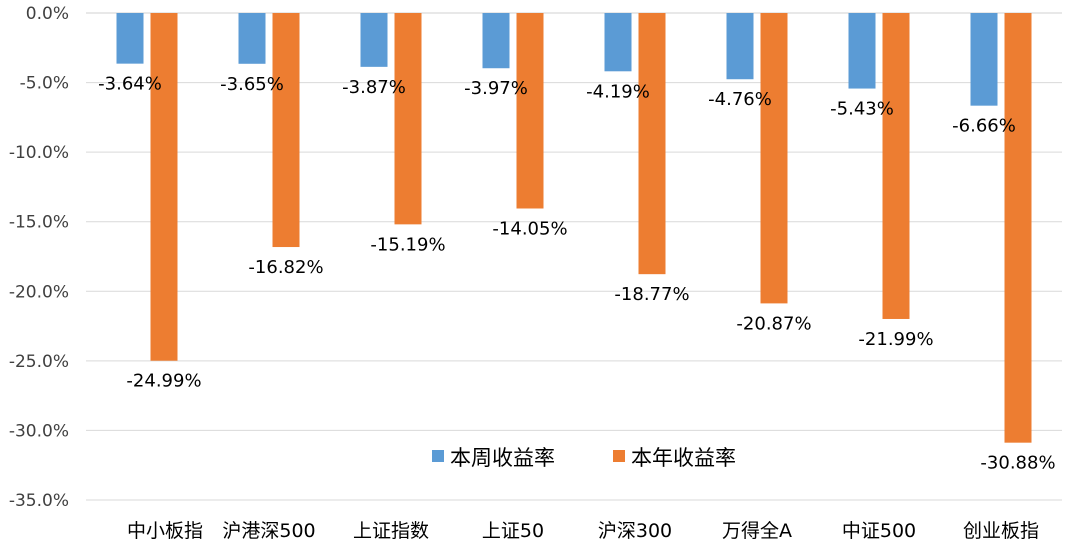  Describe the element at coordinates (862, 109) in the screenshot. I see `data-label-weekly: -5.43%` at that location.